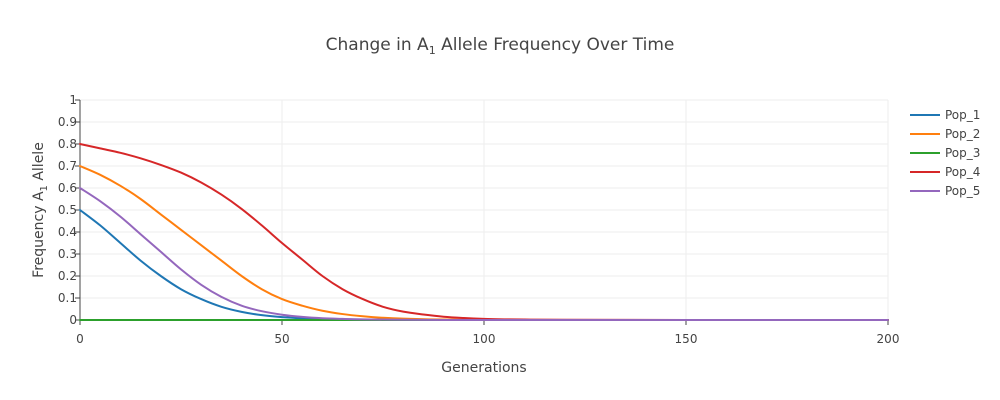  What do you see at coordinates (40, 210) in the screenshot?
I see `y-axis-title: Frequency A1 Allele` at bounding box center [40, 210].